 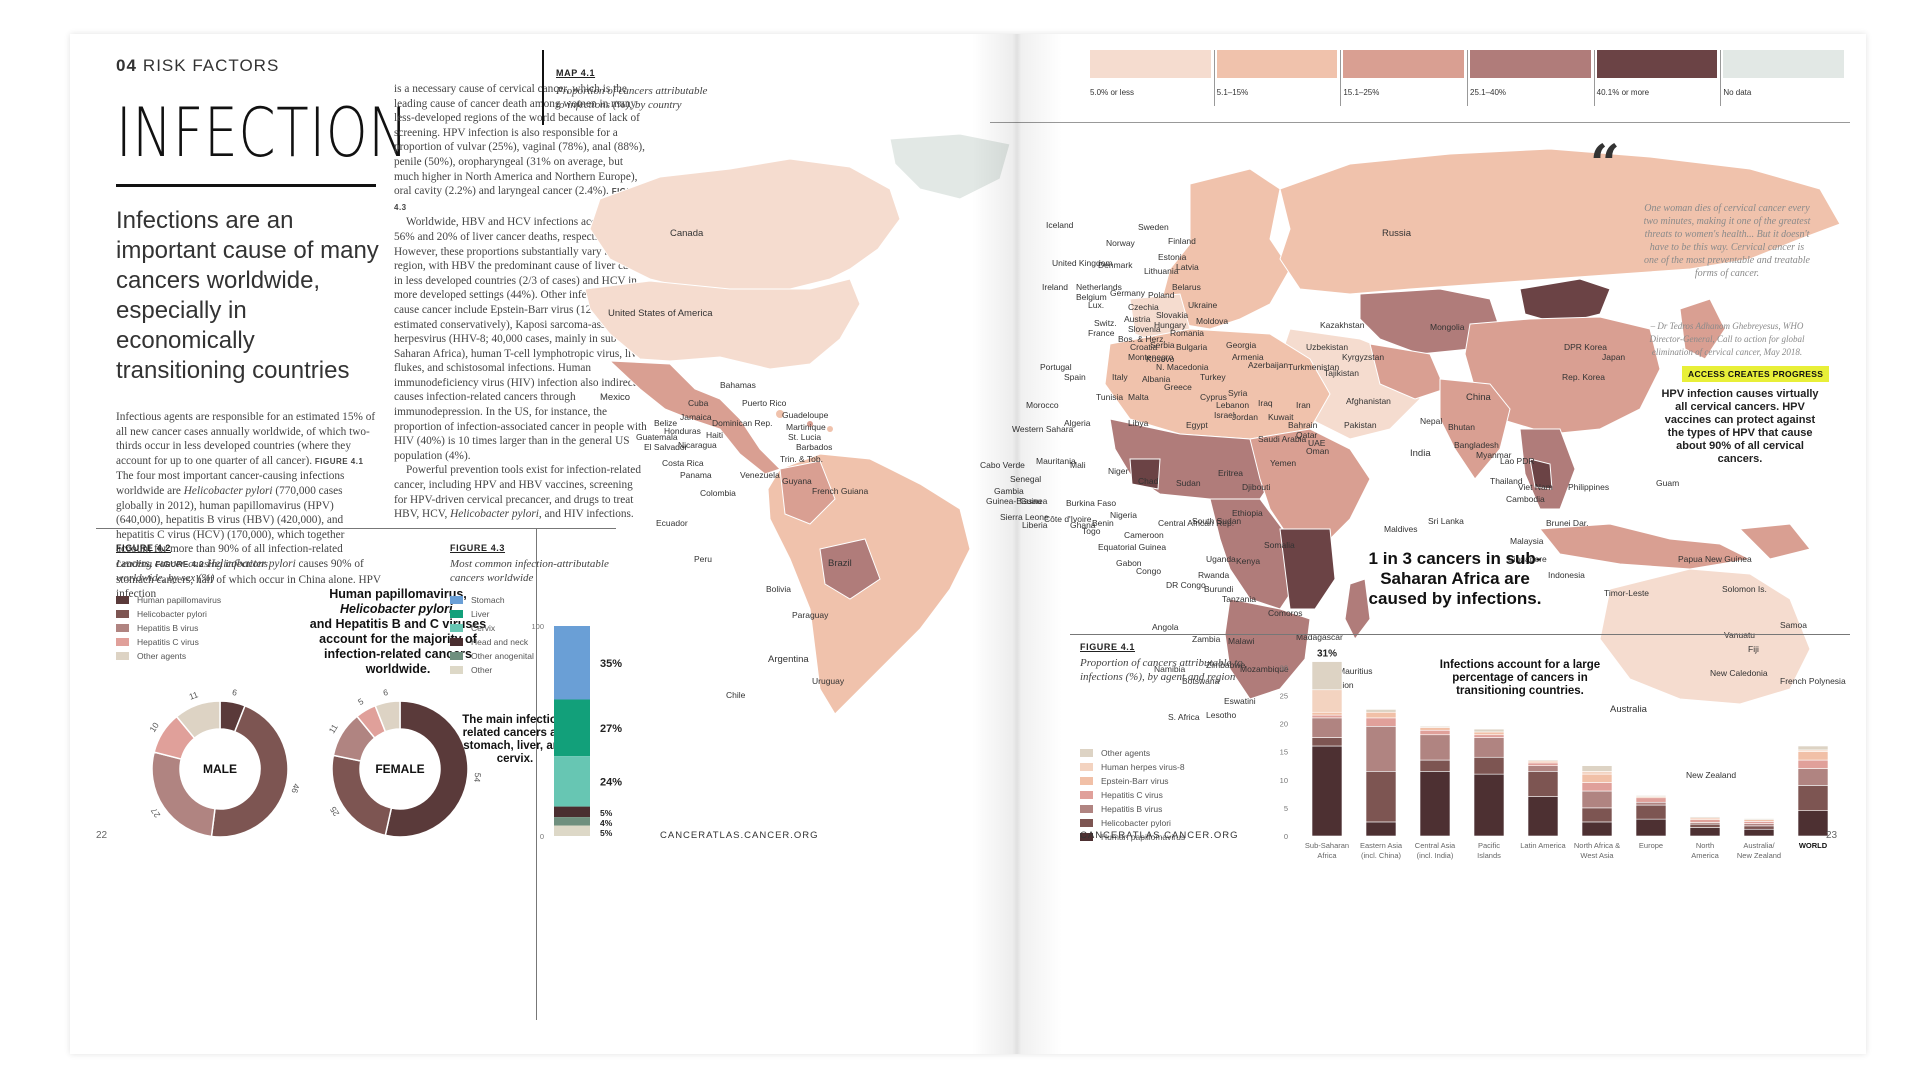 What do you see at coordinates (1489, 845) in the screenshot?
I see `category-label: Pacific` at bounding box center [1489, 845].